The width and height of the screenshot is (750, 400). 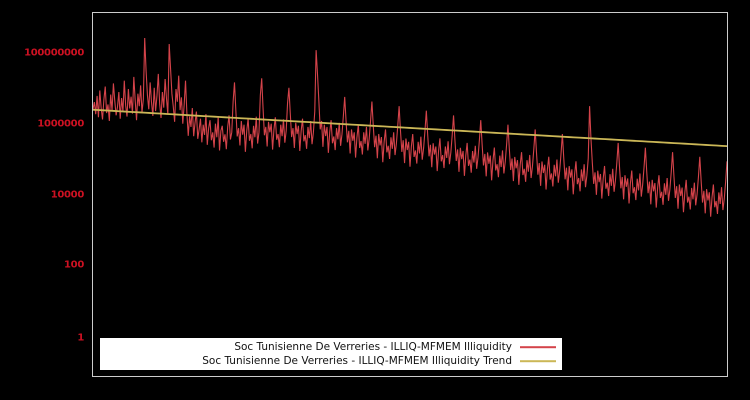 I want to click on legend-line-sample-trend, so click(x=538, y=361).